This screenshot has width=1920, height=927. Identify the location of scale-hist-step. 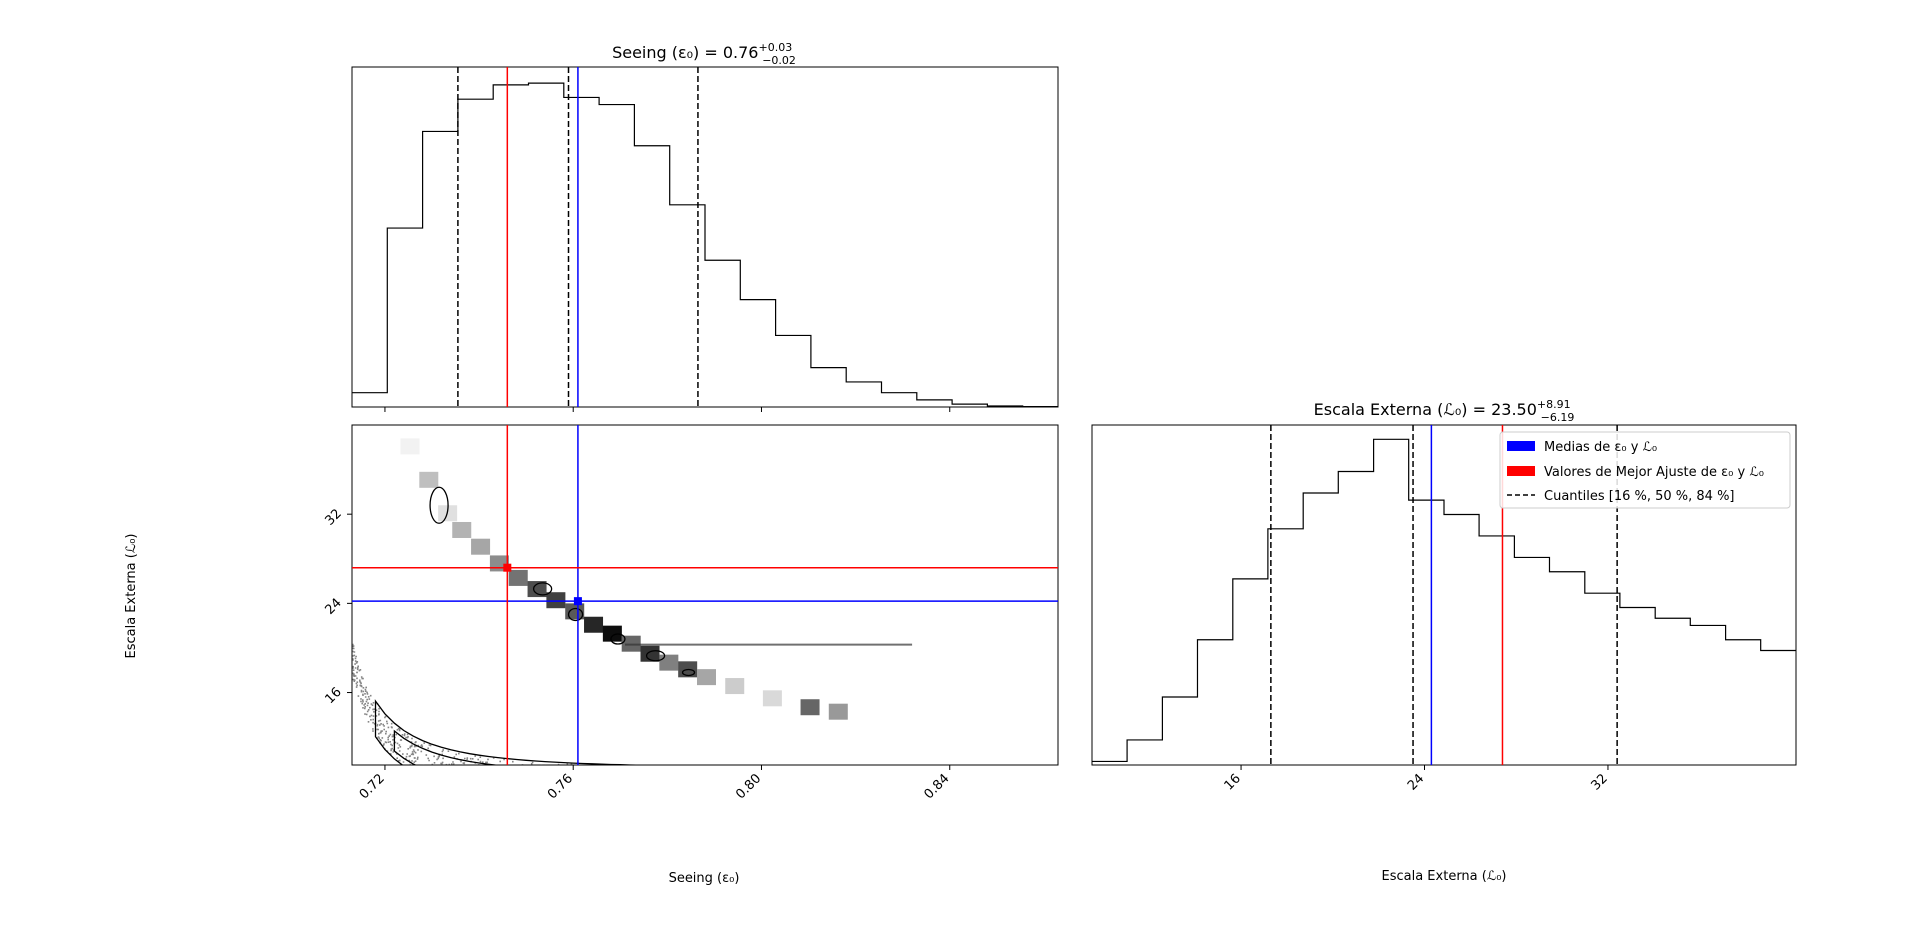
(1444, 600).